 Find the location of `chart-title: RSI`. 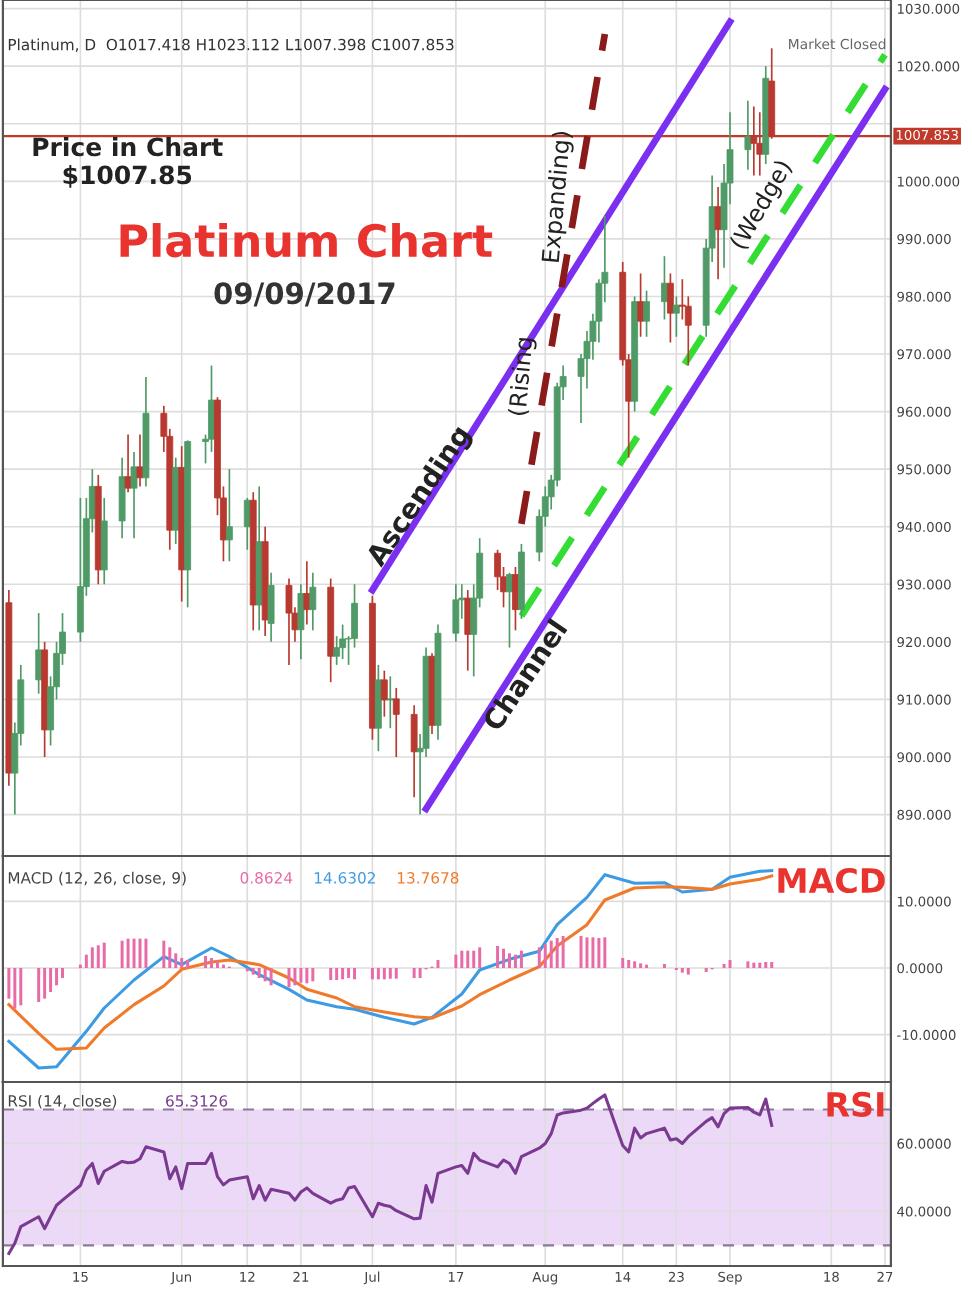

chart-title: RSI is located at coordinates (855, 1104).